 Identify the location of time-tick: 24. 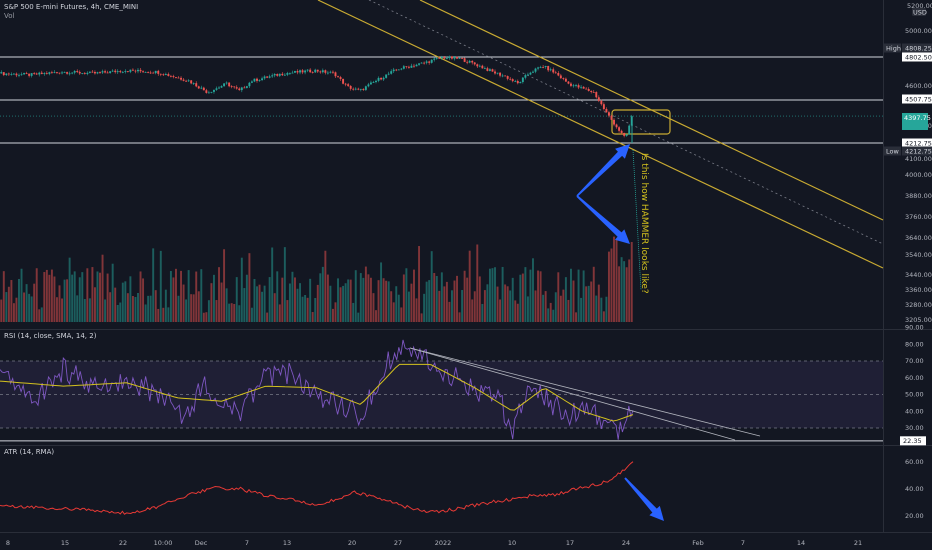
(626, 543).